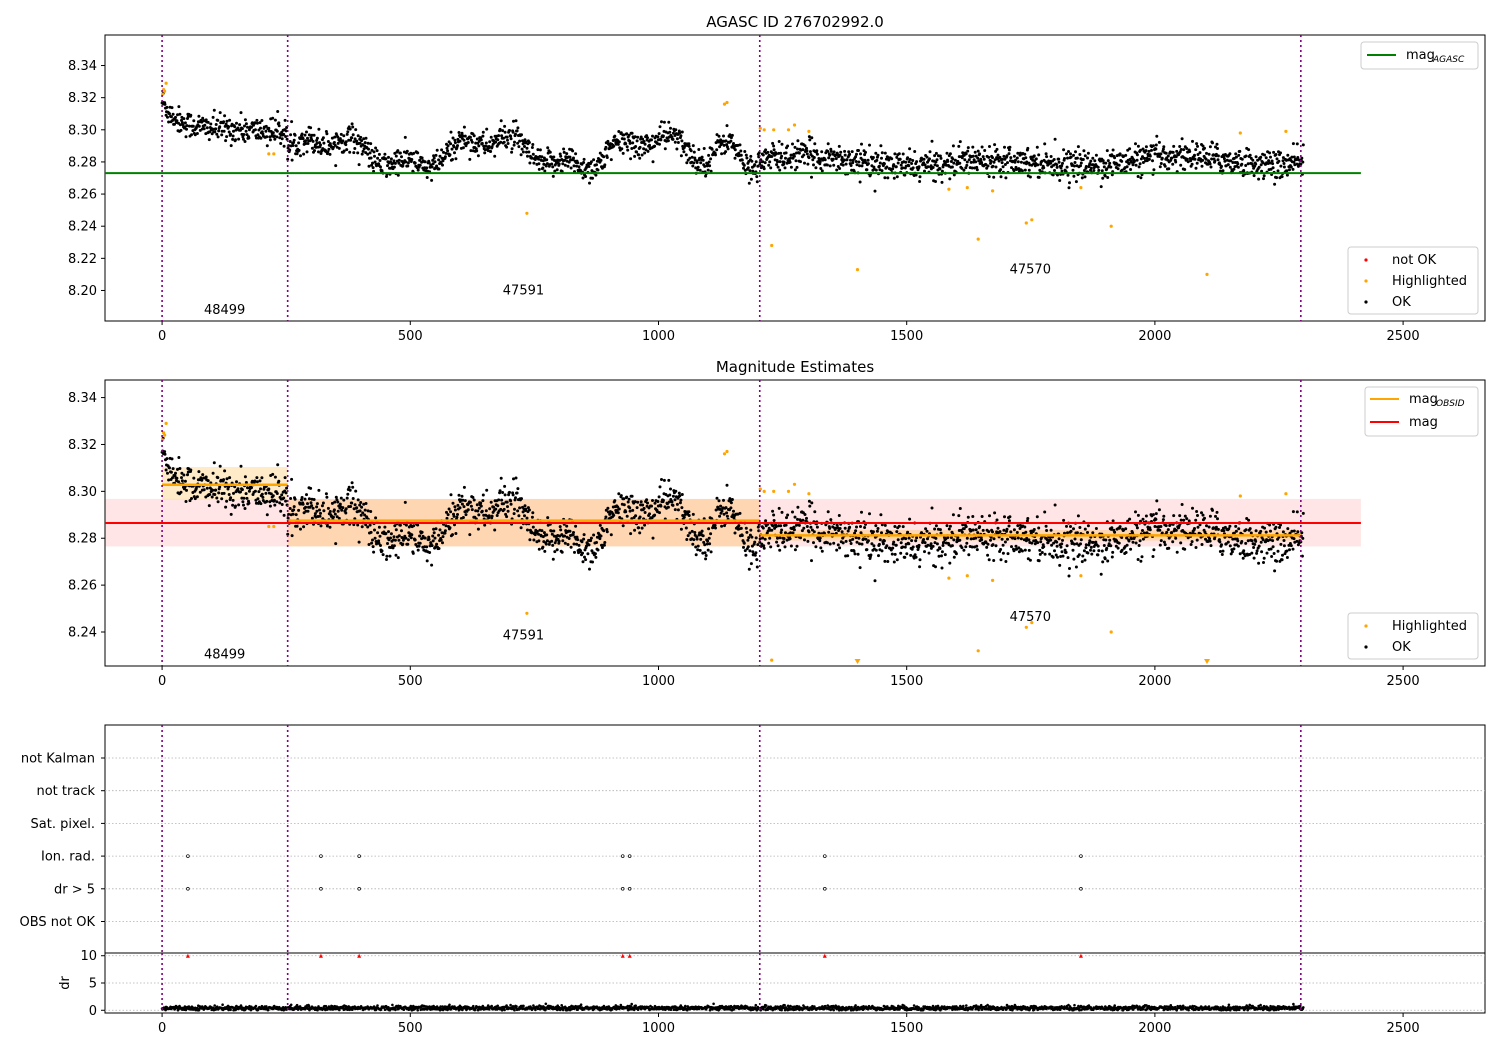  What do you see at coordinates (825, 889) in the screenshot?
I see `flag-event-marker` at bounding box center [825, 889].